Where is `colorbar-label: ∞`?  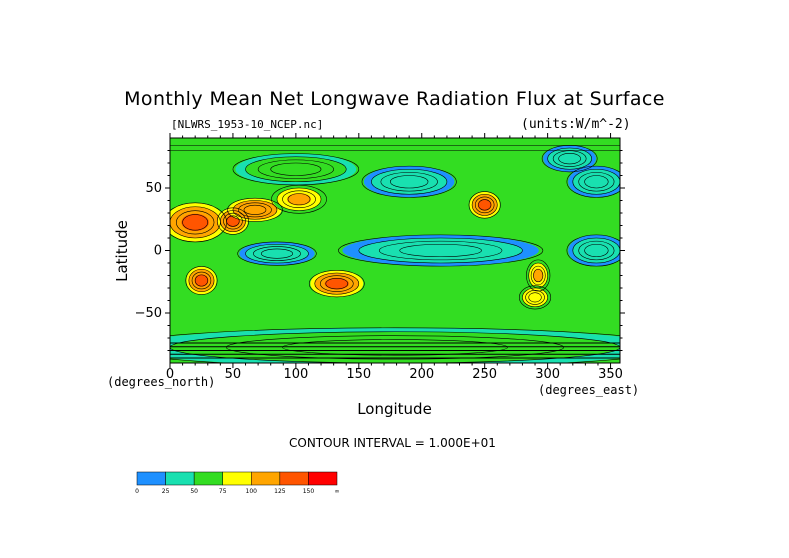
colorbar-label: ∞ is located at coordinates (337, 491).